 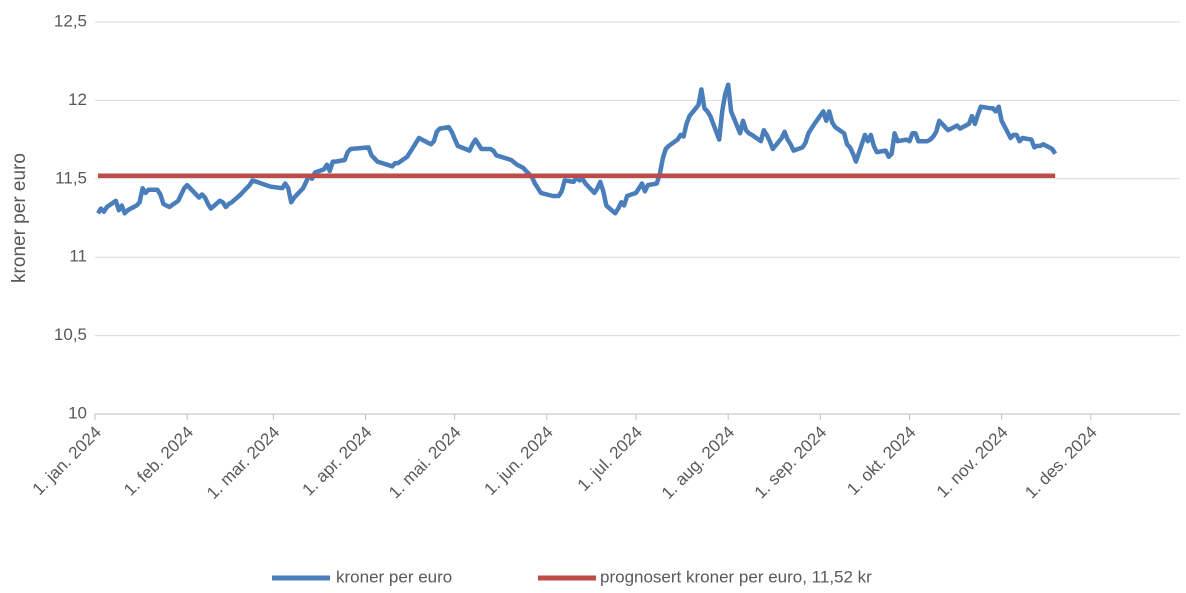 What do you see at coordinates (736, 576) in the screenshot?
I see `legend-label: prognosert kroner per euro, 11,52 kr` at bounding box center [736, 576].